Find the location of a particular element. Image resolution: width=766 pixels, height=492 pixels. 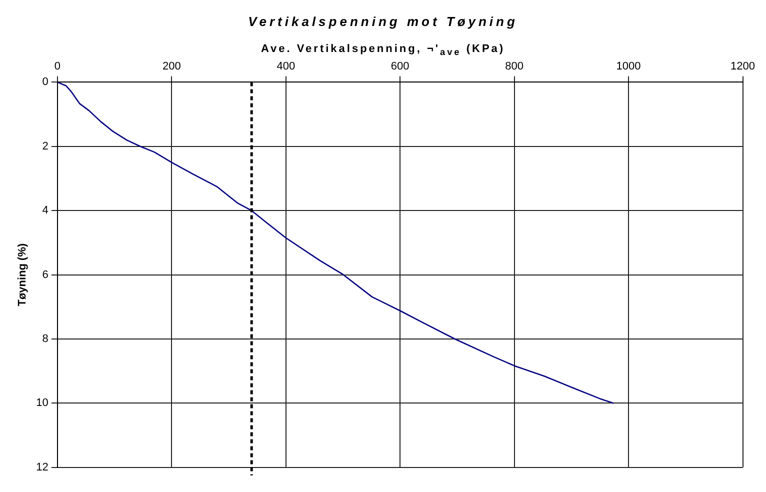

y-tick-label: 0 is located at coordinates (45, 82).